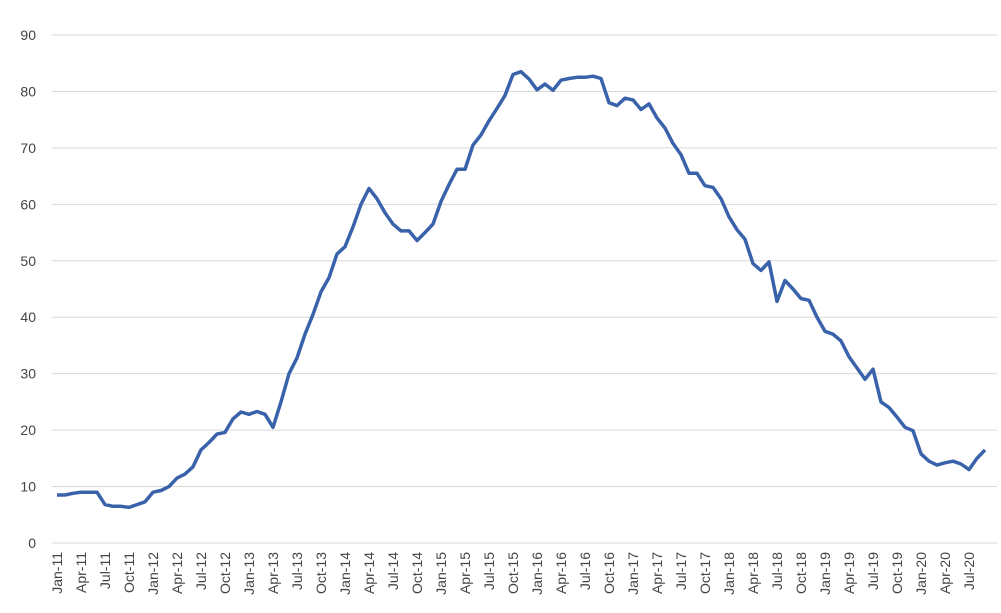 Image resolution: width=1001 pixels, height=613 pixels. What do you see at coordinates (297, 571) in the screenshot?
I see `x-tick-label: Jul-13` at bounding box center [297, 571].